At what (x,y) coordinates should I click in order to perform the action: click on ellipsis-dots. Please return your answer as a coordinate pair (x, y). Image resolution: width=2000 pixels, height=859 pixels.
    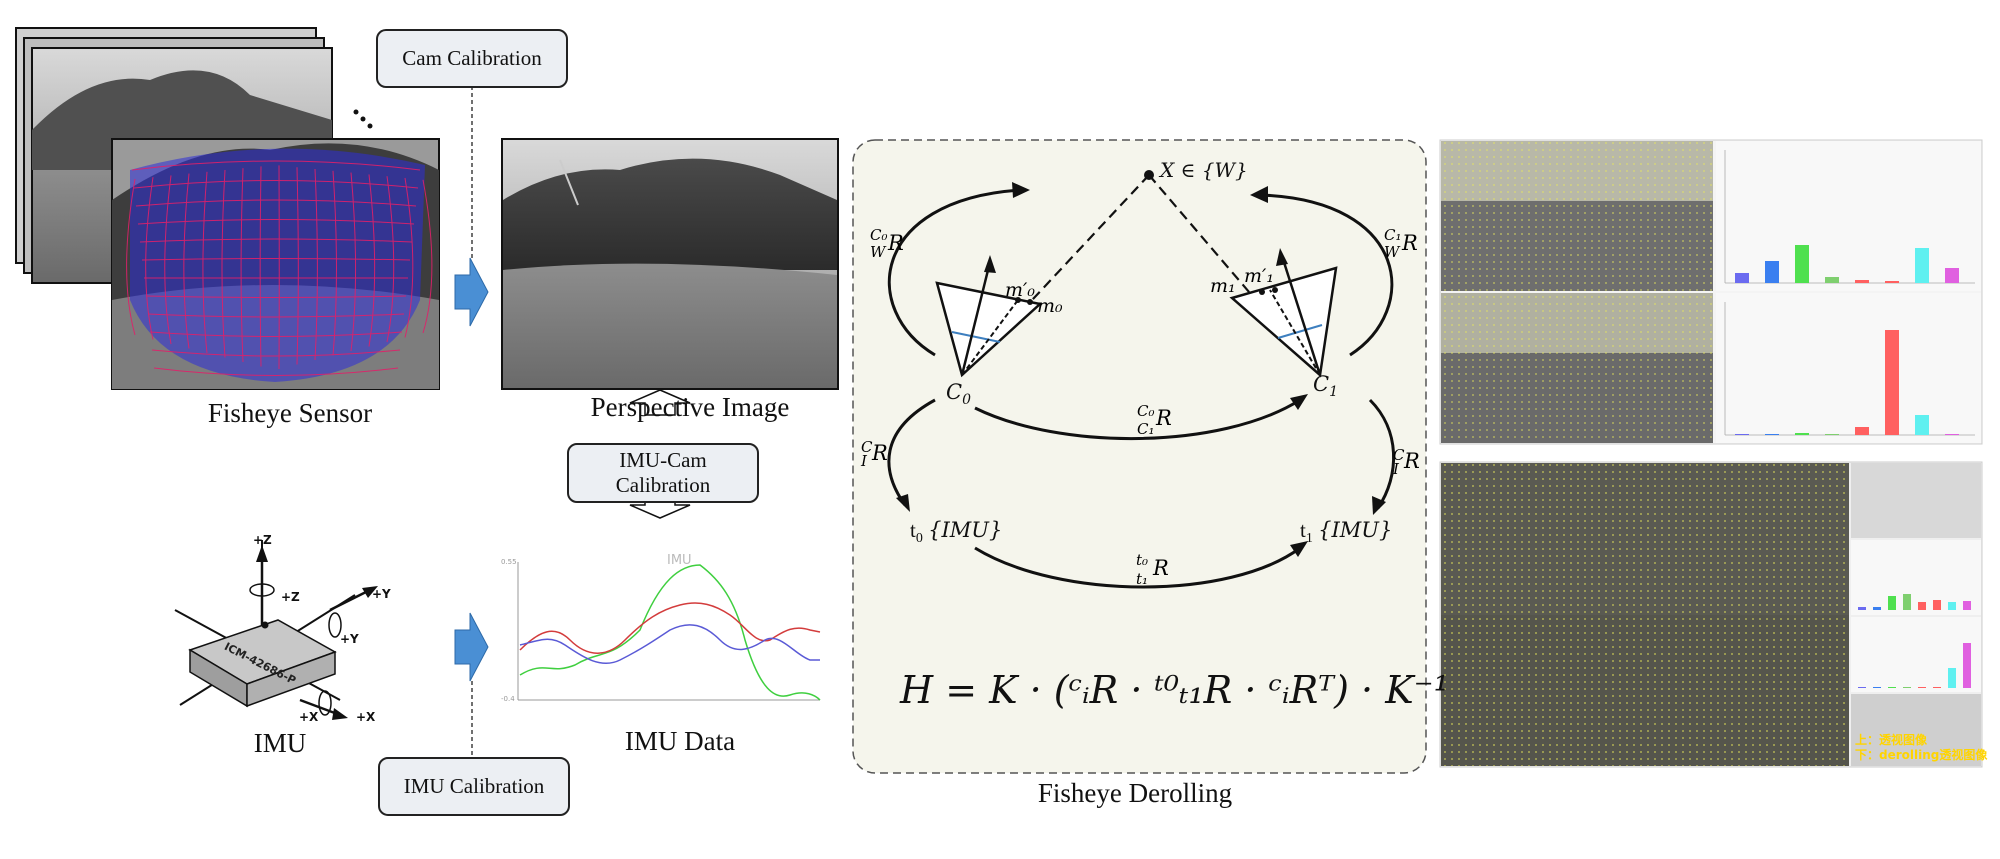
    Looking at the image, I should click on (363, 119).